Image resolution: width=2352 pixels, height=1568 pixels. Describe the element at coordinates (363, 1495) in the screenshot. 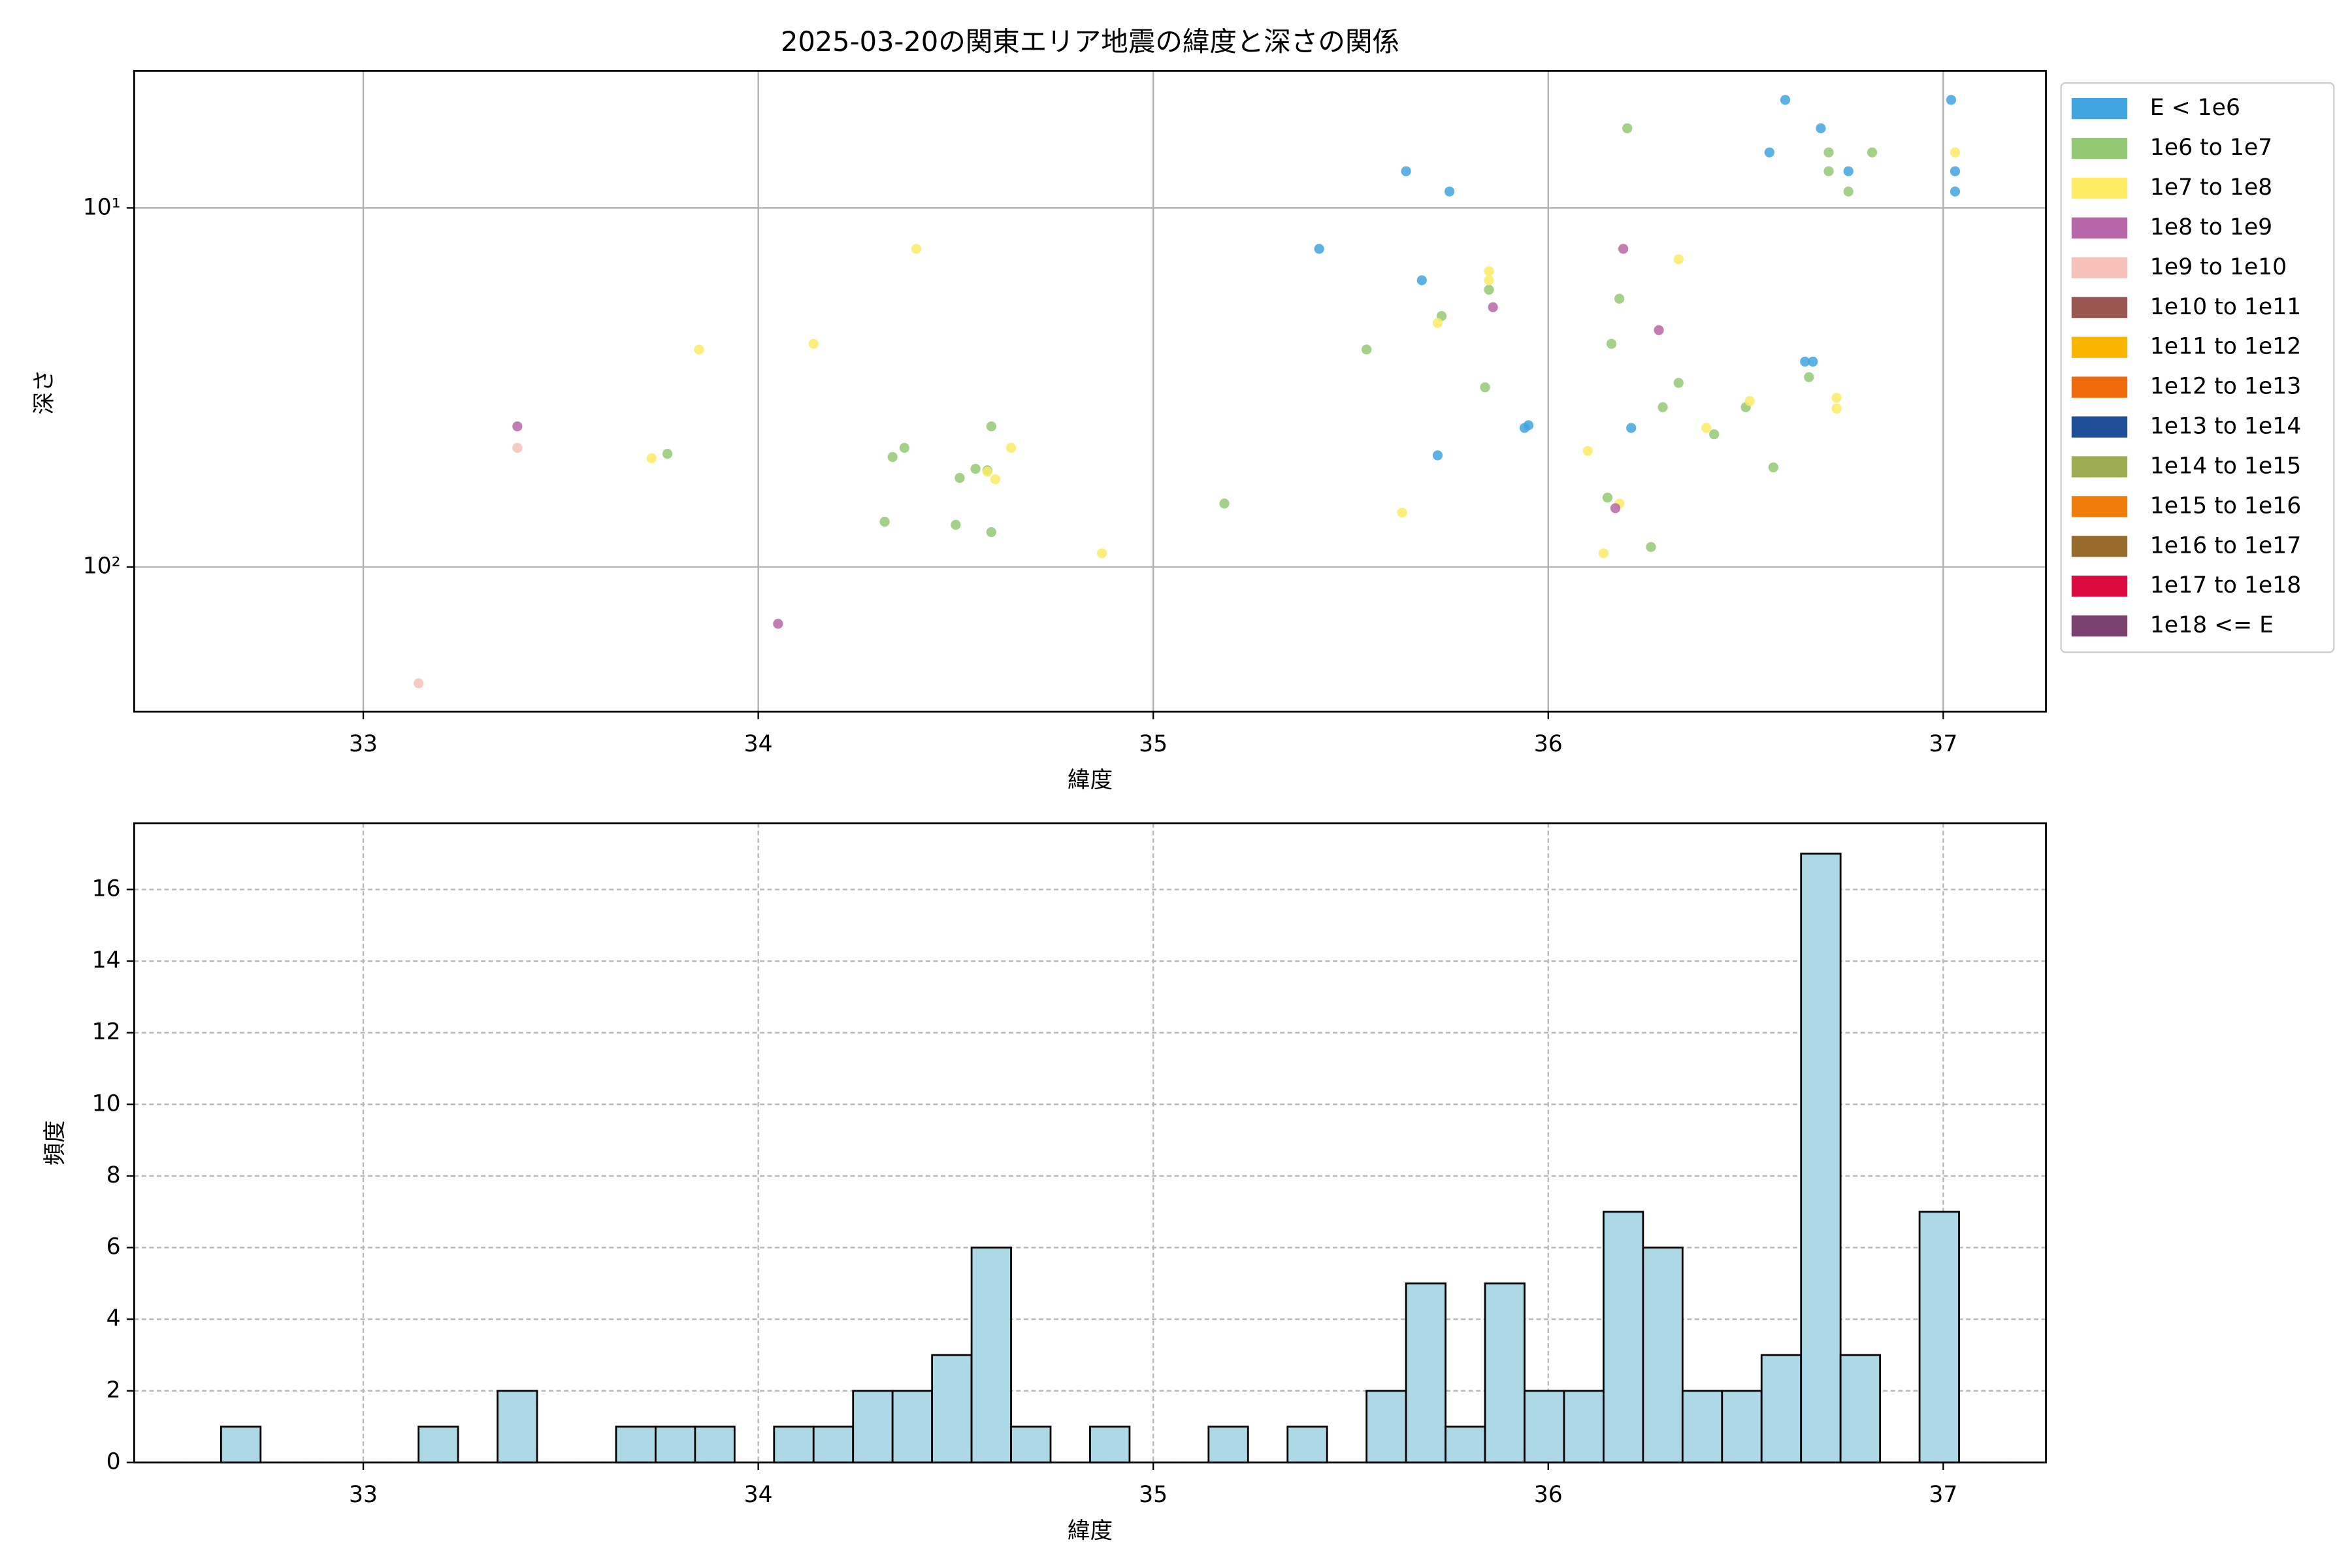

I see `x-tick-label: 33` at that location.